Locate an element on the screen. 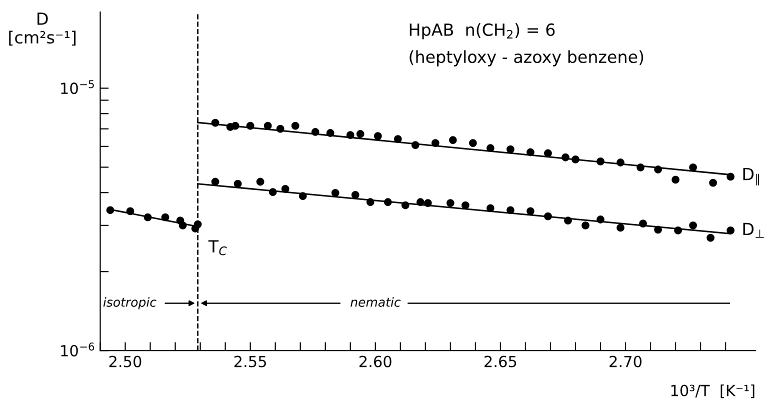 The image size is (771, 403). text: (heptyloxy - azoxy benzene) is located at coordinates (527, 58).